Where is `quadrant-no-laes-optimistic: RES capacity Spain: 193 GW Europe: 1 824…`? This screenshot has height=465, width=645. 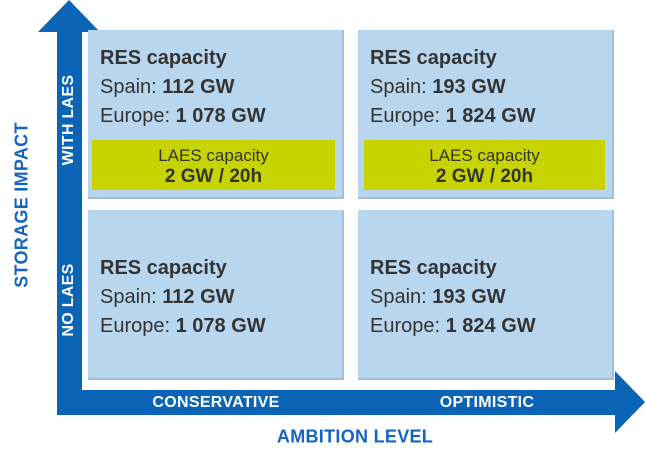 quadrant-no-laes-optimistic: RES capacity Spain: 193 GW Europe: 1 824… is located at coordinates (486, 295).